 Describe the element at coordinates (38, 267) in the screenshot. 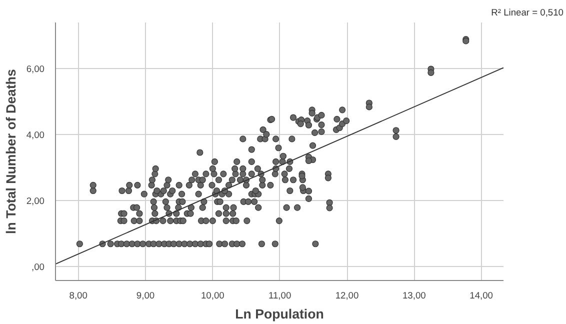

I see `y-tick-label: ,00` at that location.